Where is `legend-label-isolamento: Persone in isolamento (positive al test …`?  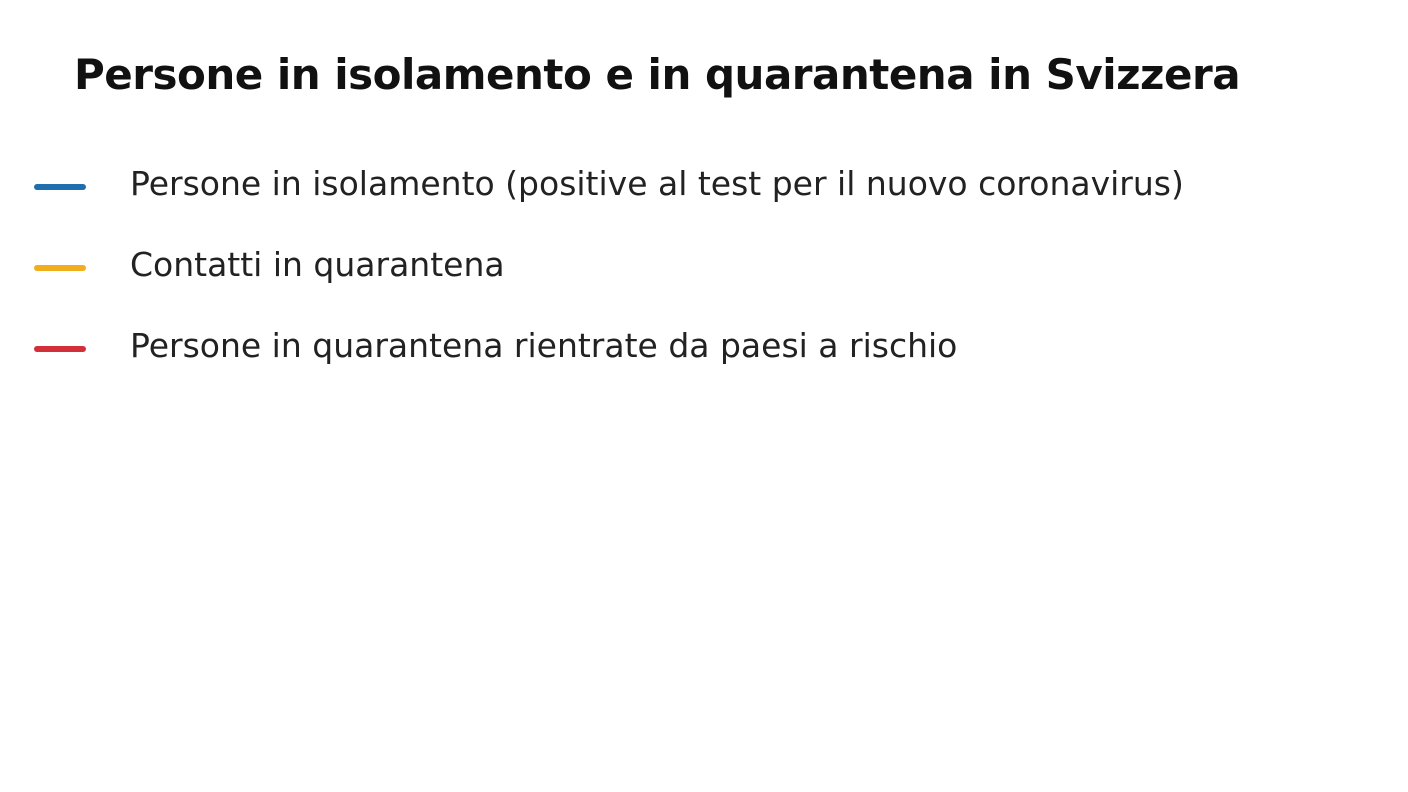
legend-label-isolamento: Persone in isolamento (positive al test … is located at coordinates (657, 183).